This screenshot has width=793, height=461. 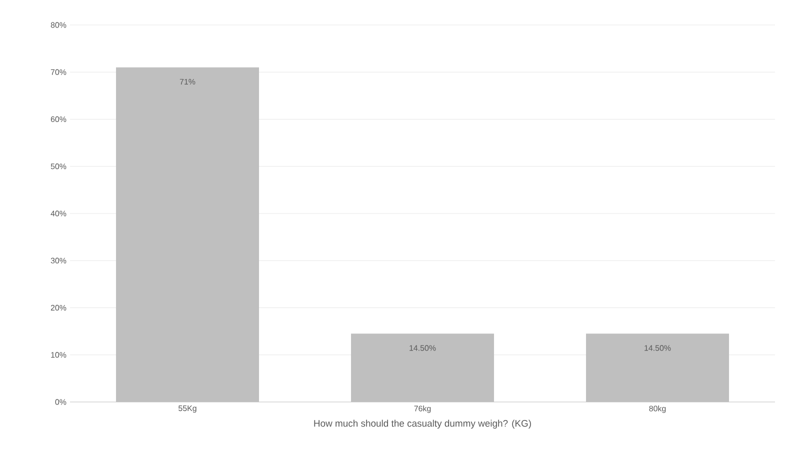 I want to click on x-axis-title: How much should the casualty dummy weigh? (KG), so click(x=422, y=424).